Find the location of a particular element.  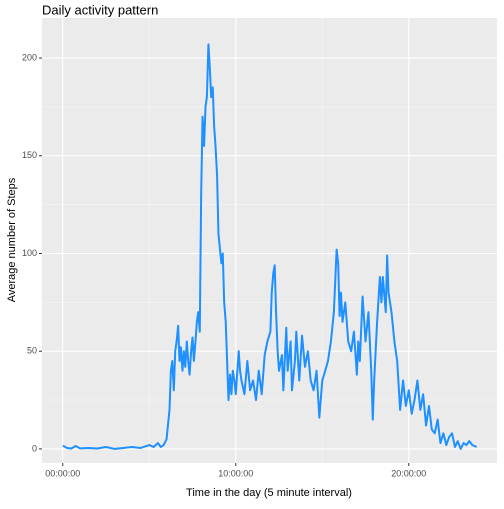

y-axis-label: Average number of Steps is located at coordinates (12, 239).